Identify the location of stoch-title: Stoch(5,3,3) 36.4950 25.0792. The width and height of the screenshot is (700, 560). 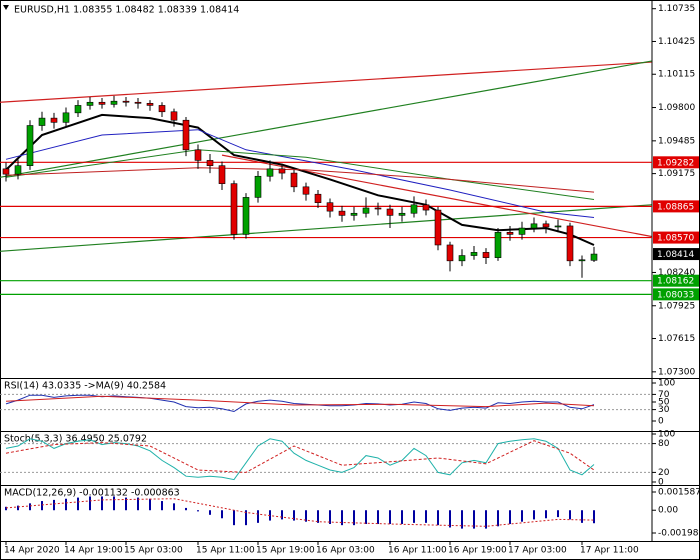
(75, 439).